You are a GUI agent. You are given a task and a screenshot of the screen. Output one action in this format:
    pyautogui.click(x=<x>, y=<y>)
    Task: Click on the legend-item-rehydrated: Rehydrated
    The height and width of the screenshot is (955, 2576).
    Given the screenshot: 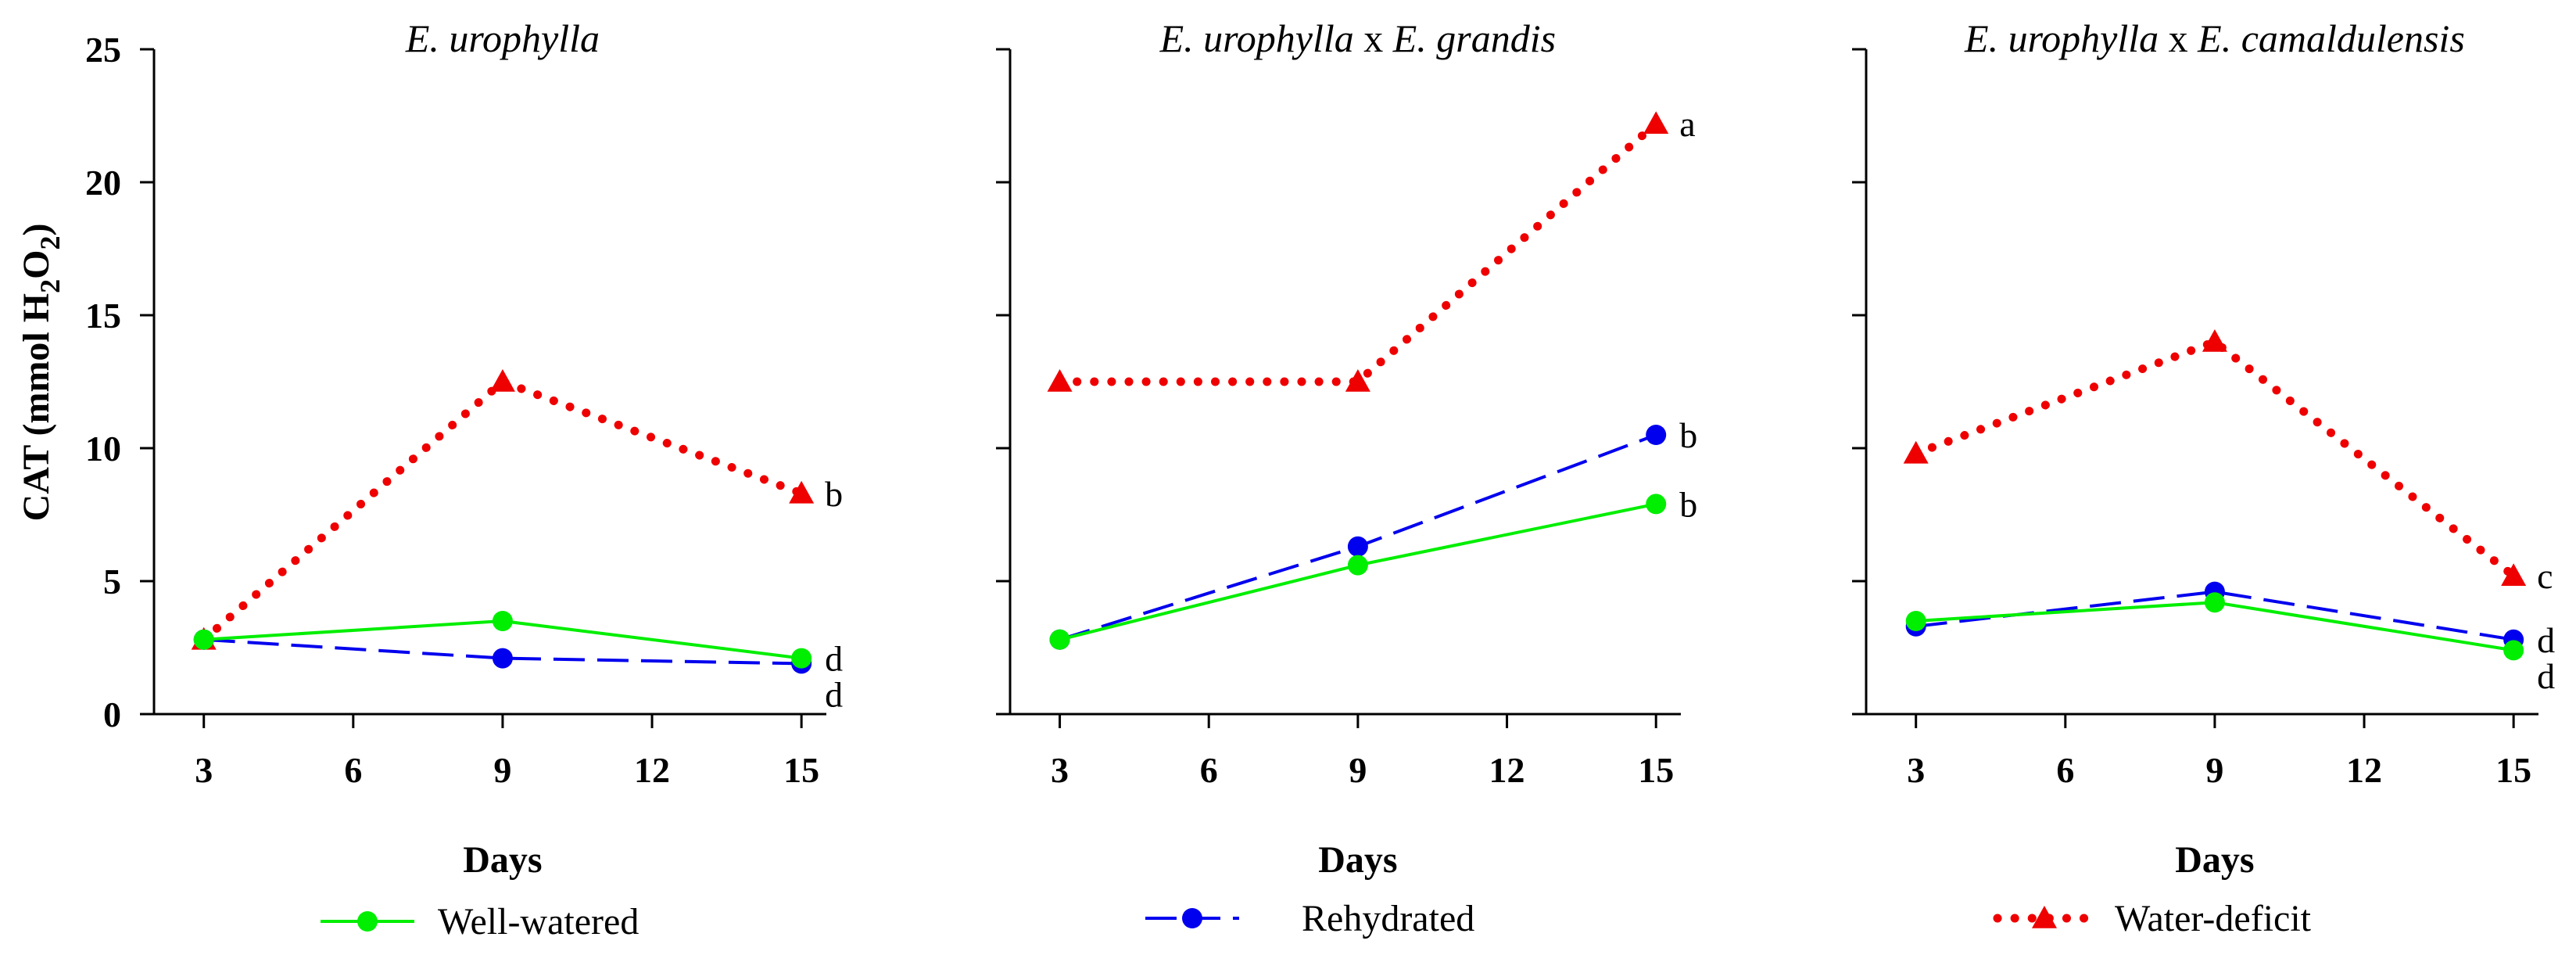 What is the action you would take?
    pyautogui.click(x=1309, y=919)
    